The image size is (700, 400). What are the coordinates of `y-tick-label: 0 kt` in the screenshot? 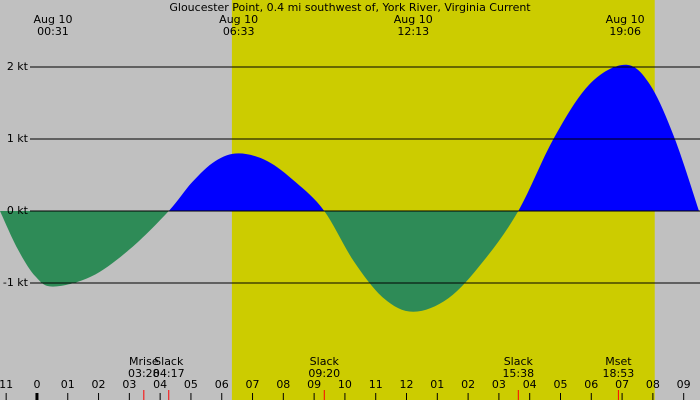 It's located at (18, 210).